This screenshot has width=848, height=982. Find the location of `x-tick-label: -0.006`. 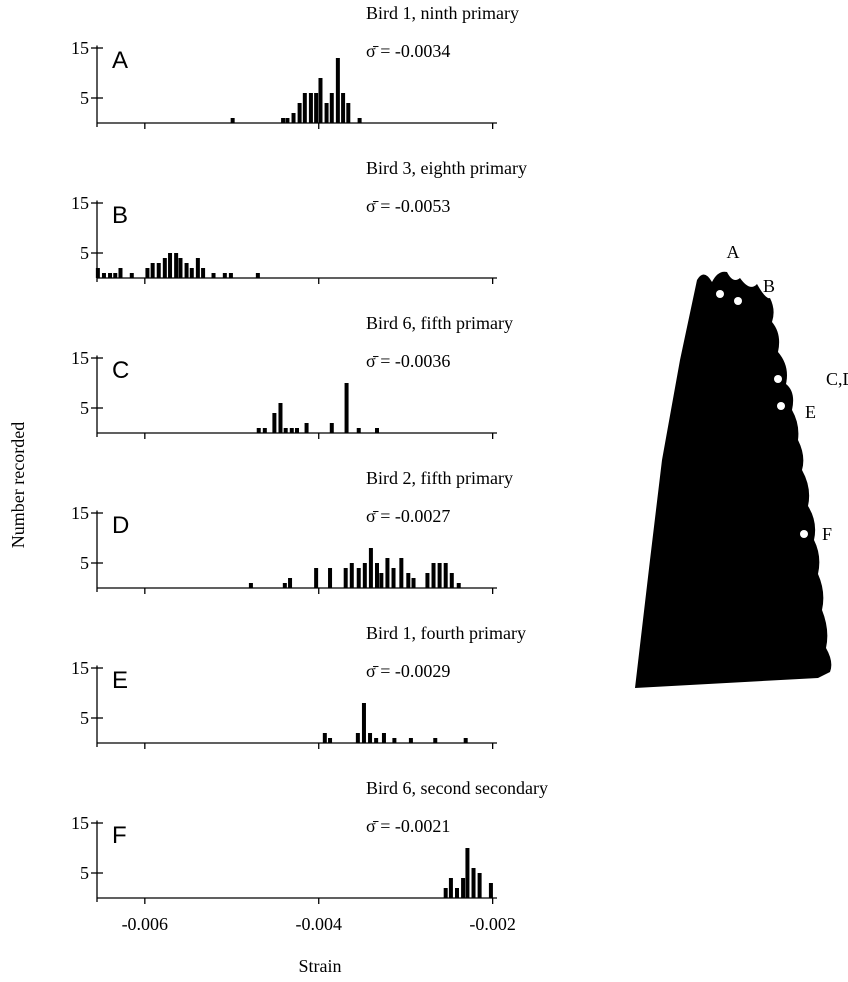

x-tick-label: -0.006 is located at coordinates (145, 924).